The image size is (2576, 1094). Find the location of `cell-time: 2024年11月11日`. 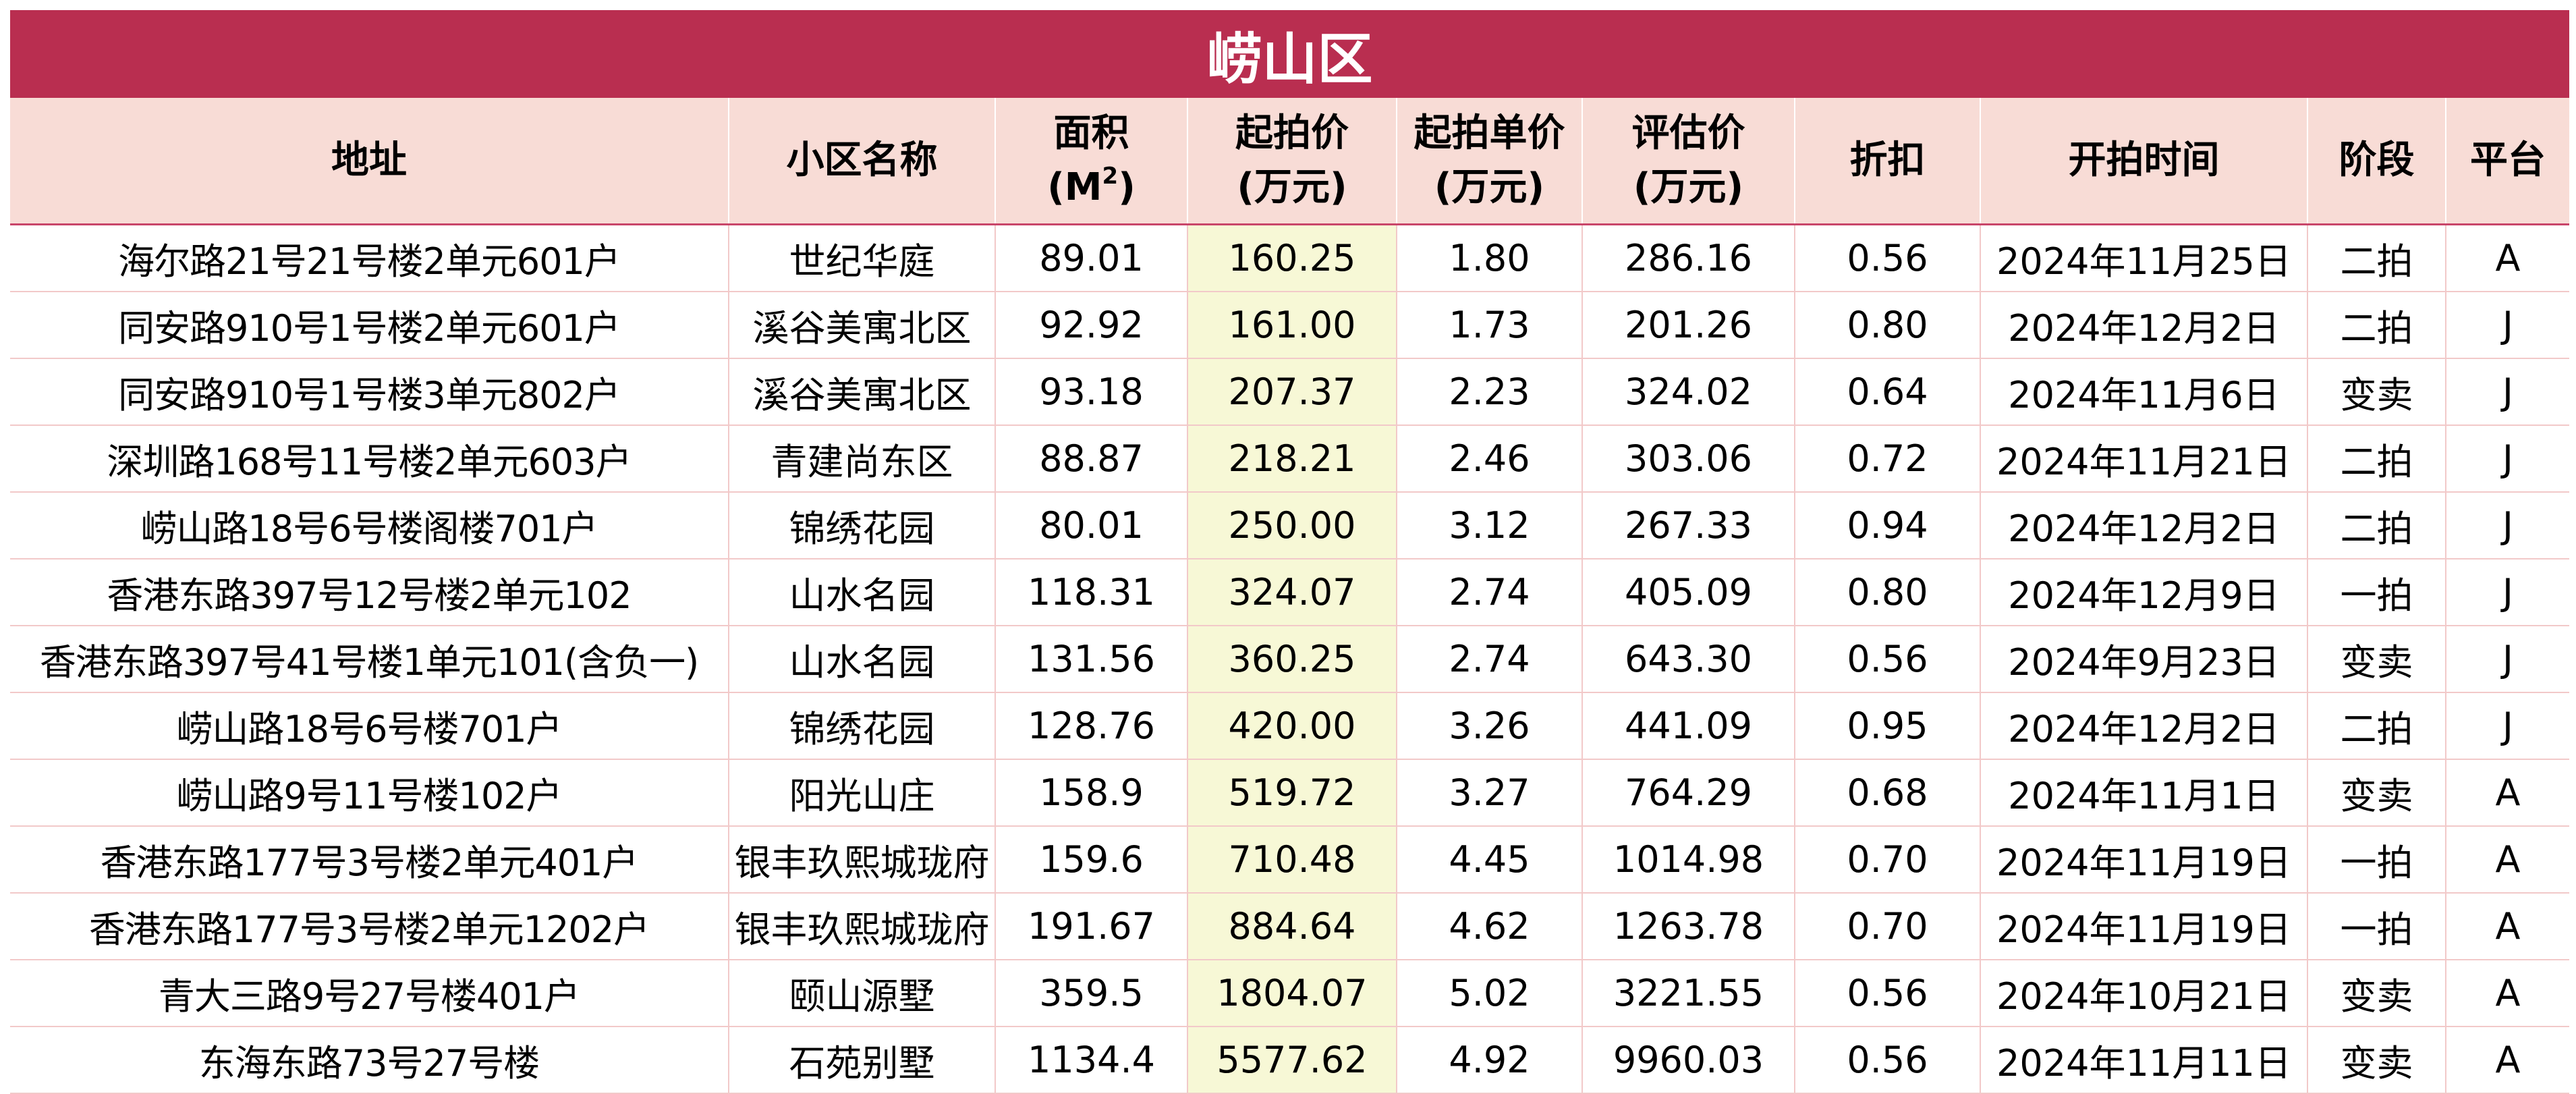

cell-time: 2024年11月11日 is located at coordinates (2144, 1060).